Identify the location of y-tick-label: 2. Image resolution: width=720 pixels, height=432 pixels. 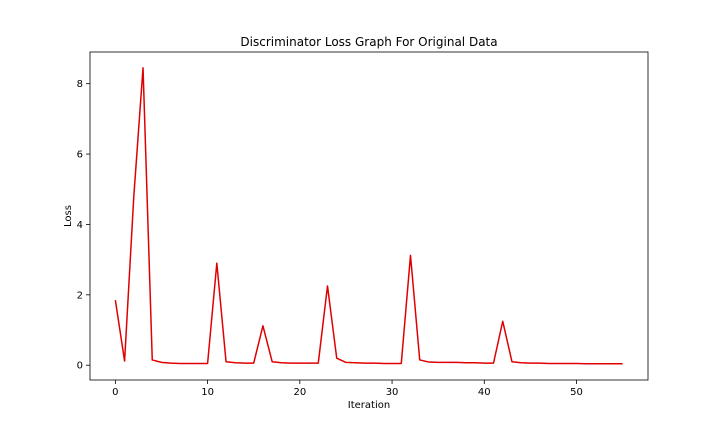
(80, 295).